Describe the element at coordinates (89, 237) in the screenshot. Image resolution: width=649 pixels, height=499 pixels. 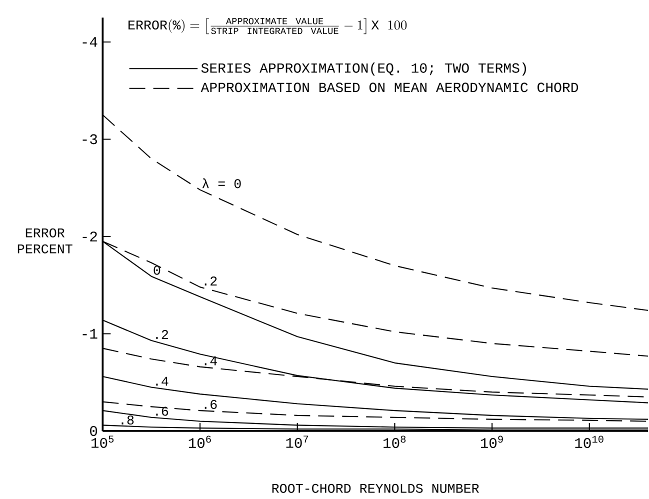
I see `y-tick-label: -2` at that location.